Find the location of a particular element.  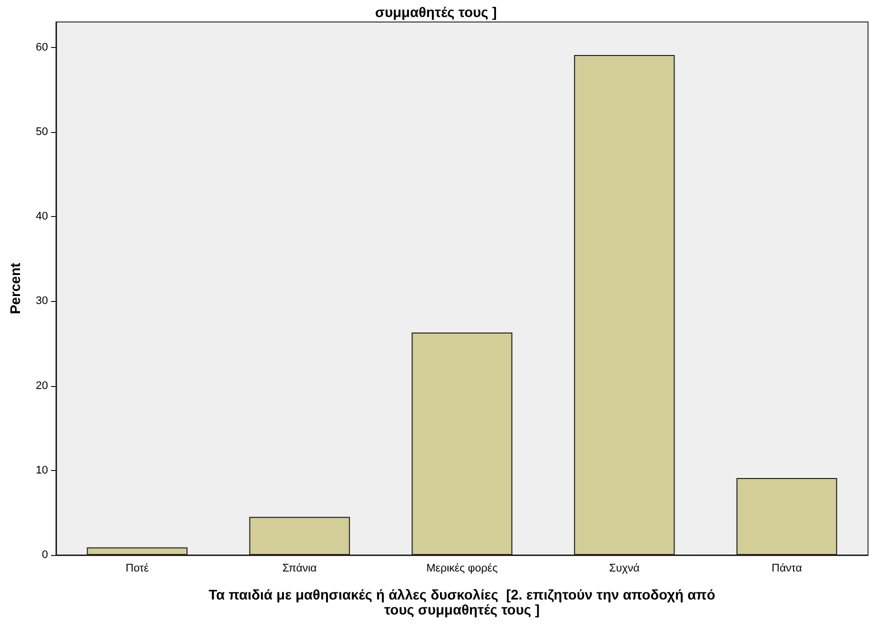

x-tick-label: Ποτέ is located at coordinates (137, 568).